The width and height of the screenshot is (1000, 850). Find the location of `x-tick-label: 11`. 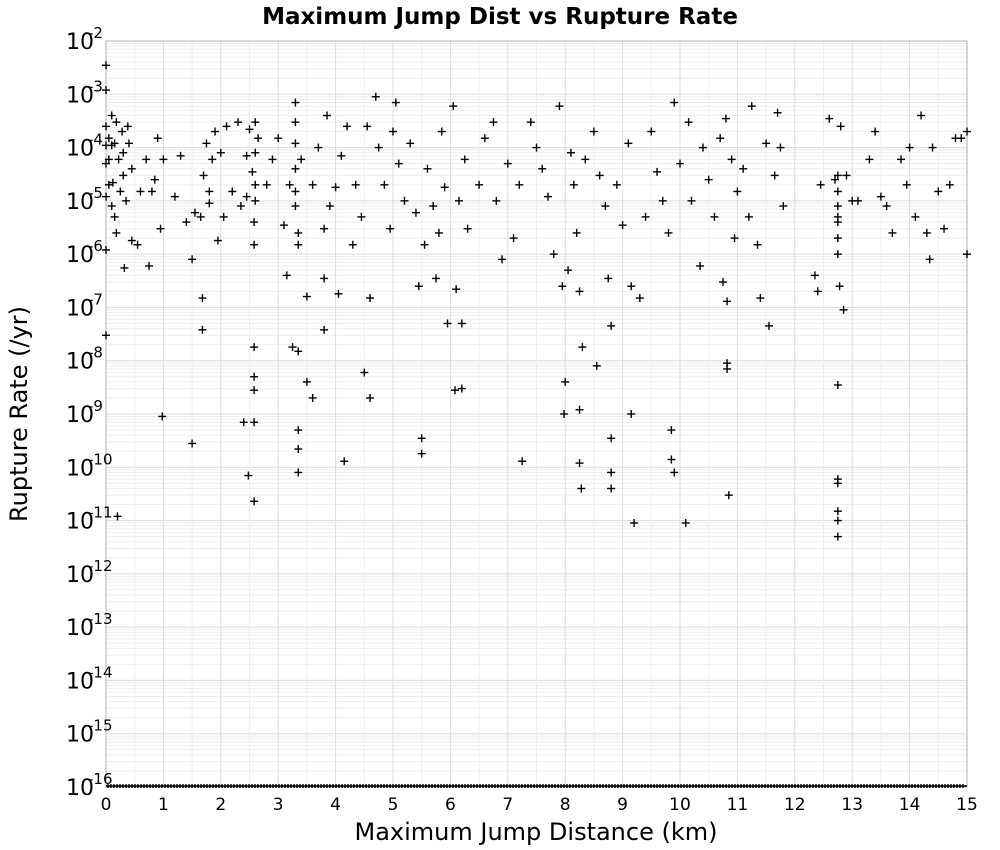

x-tick-label: 11 is located at coordinates (738, 805).